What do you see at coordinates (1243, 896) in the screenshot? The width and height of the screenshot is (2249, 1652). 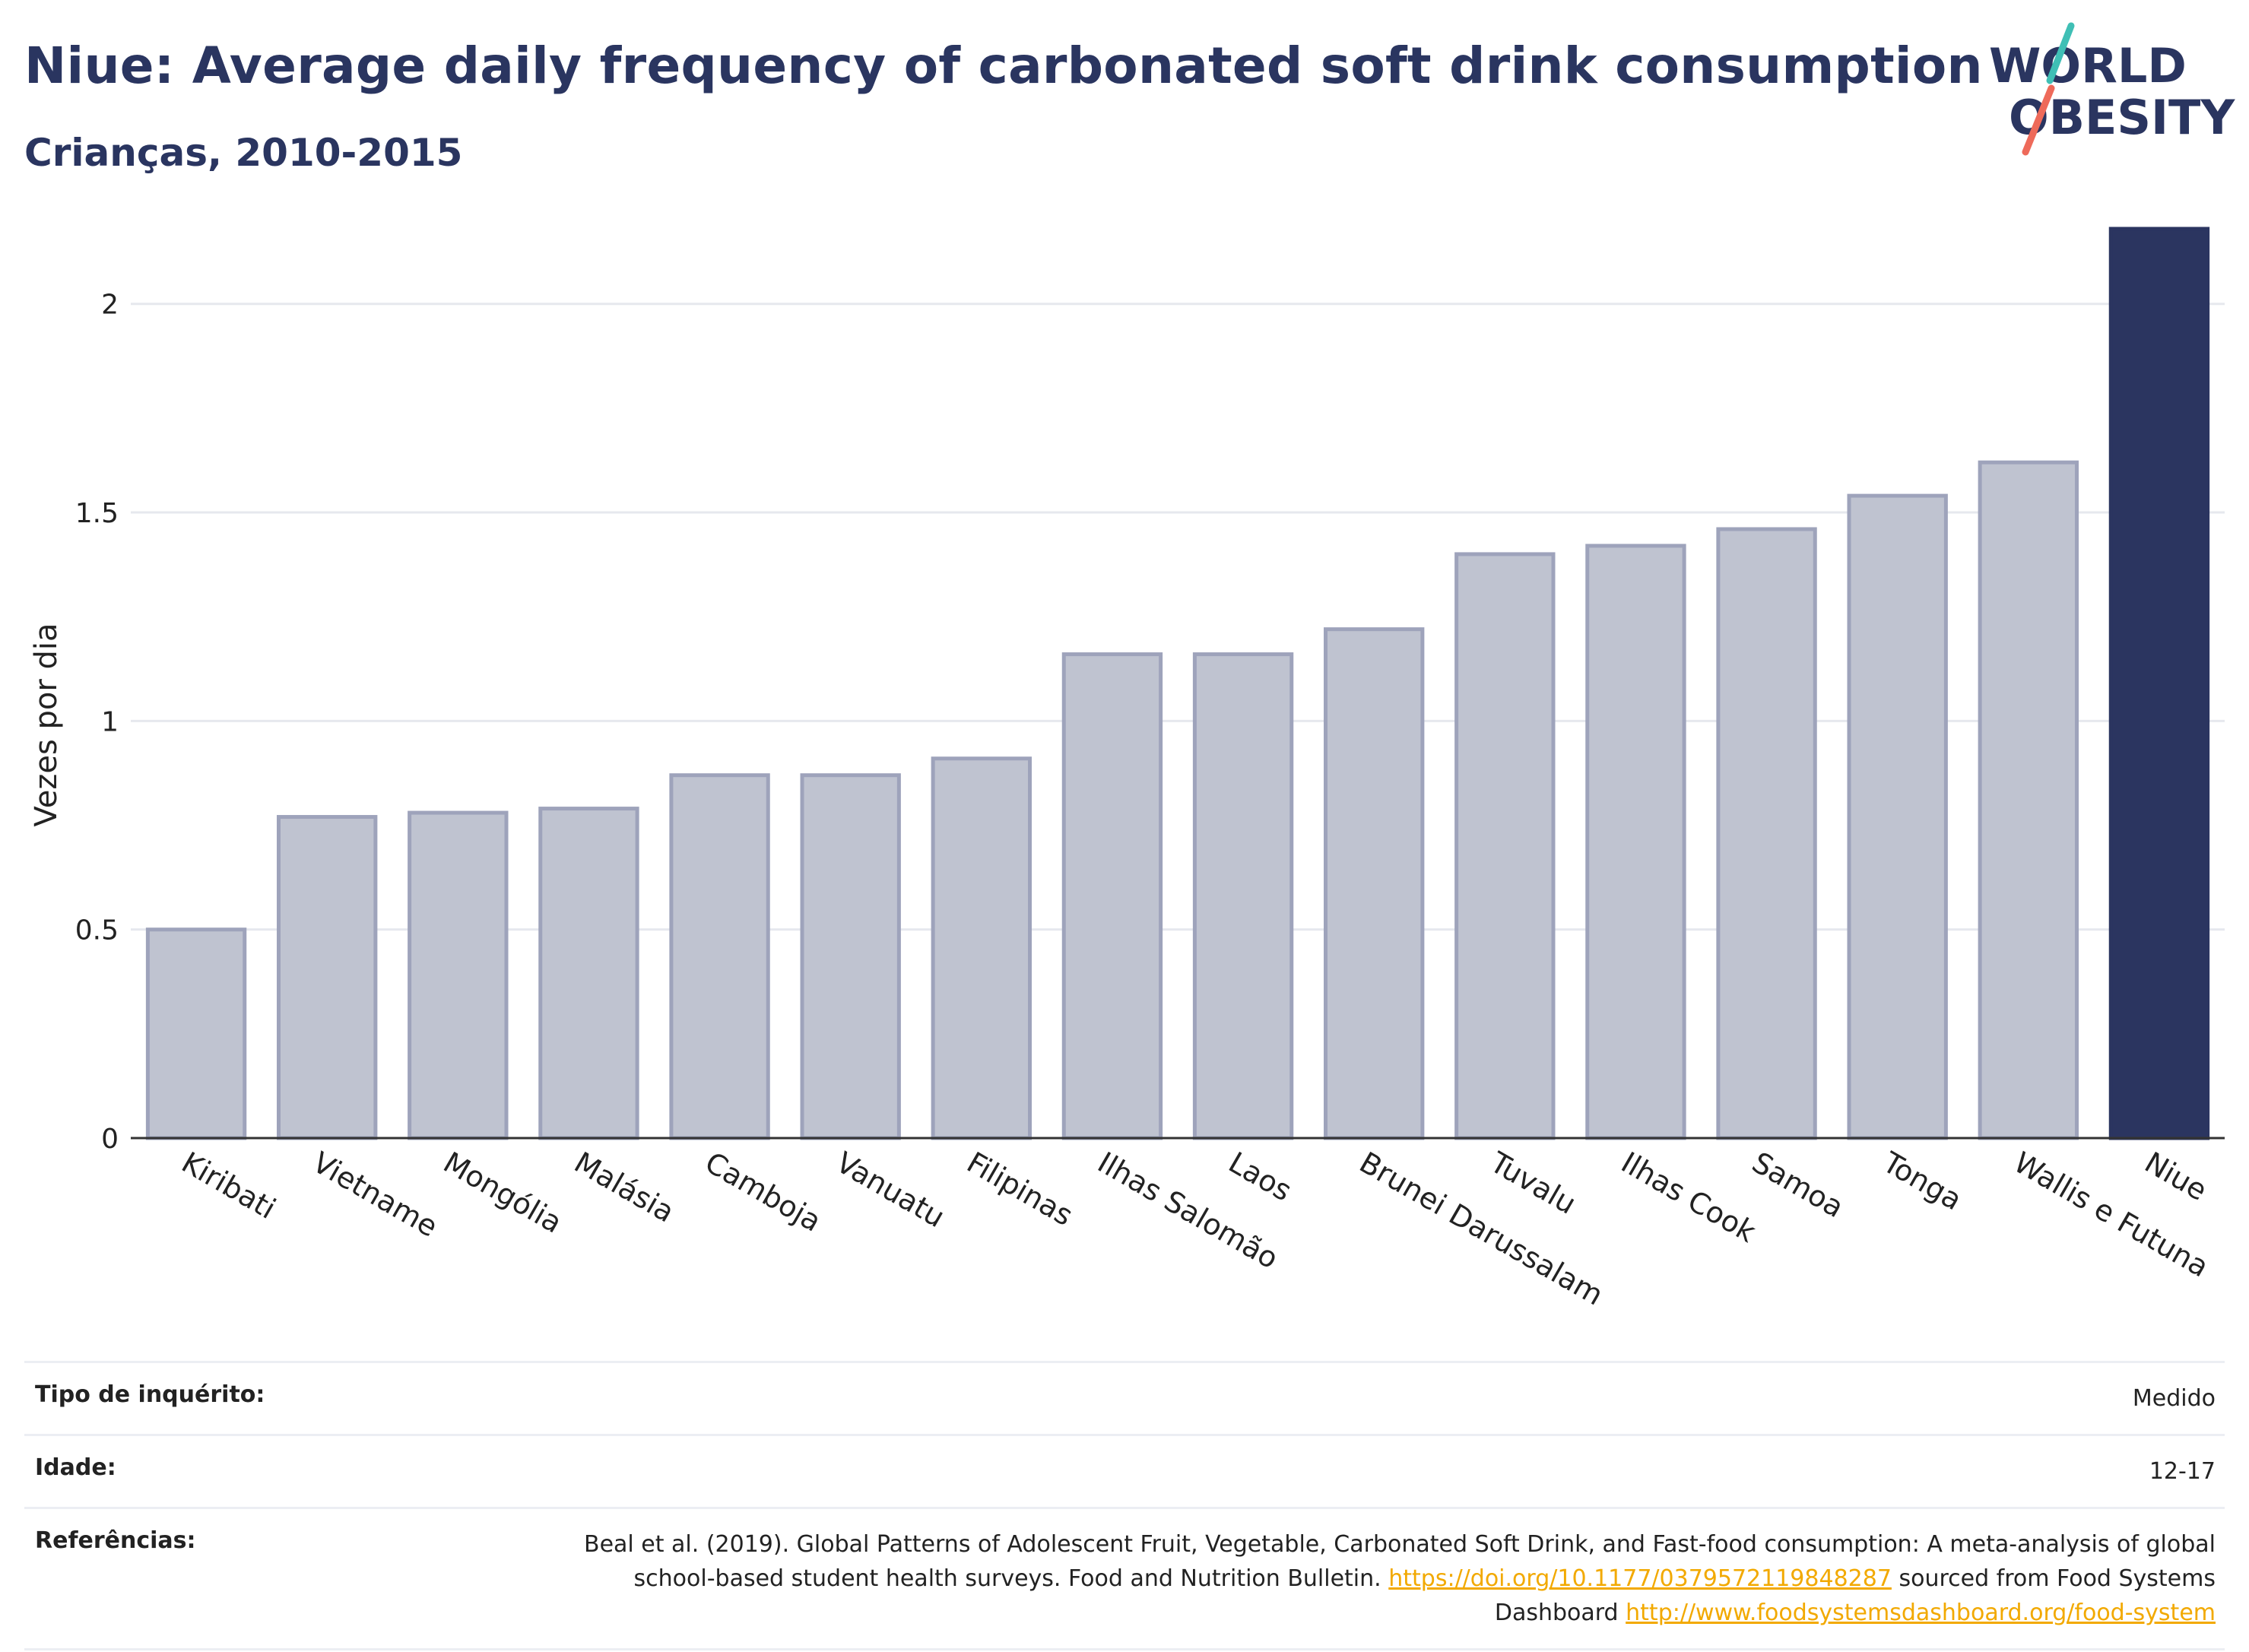 I see `bar-laos` at bounding box center [1243, 896].